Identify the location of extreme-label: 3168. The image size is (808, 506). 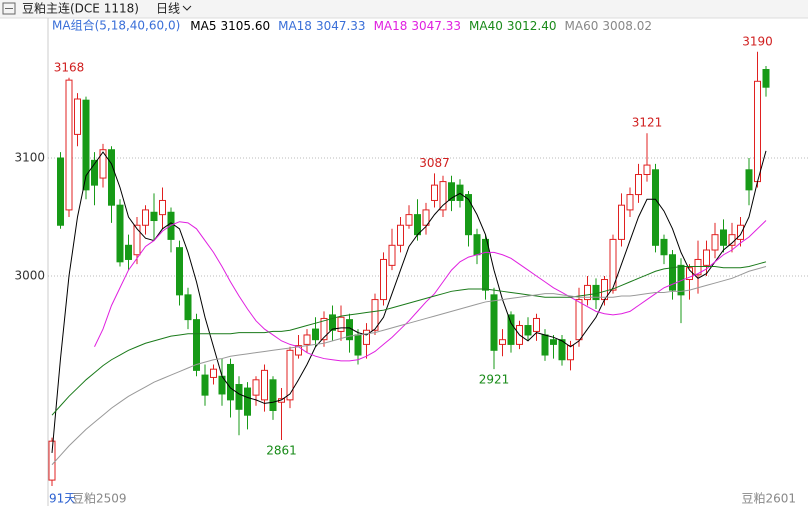
(69, 67).